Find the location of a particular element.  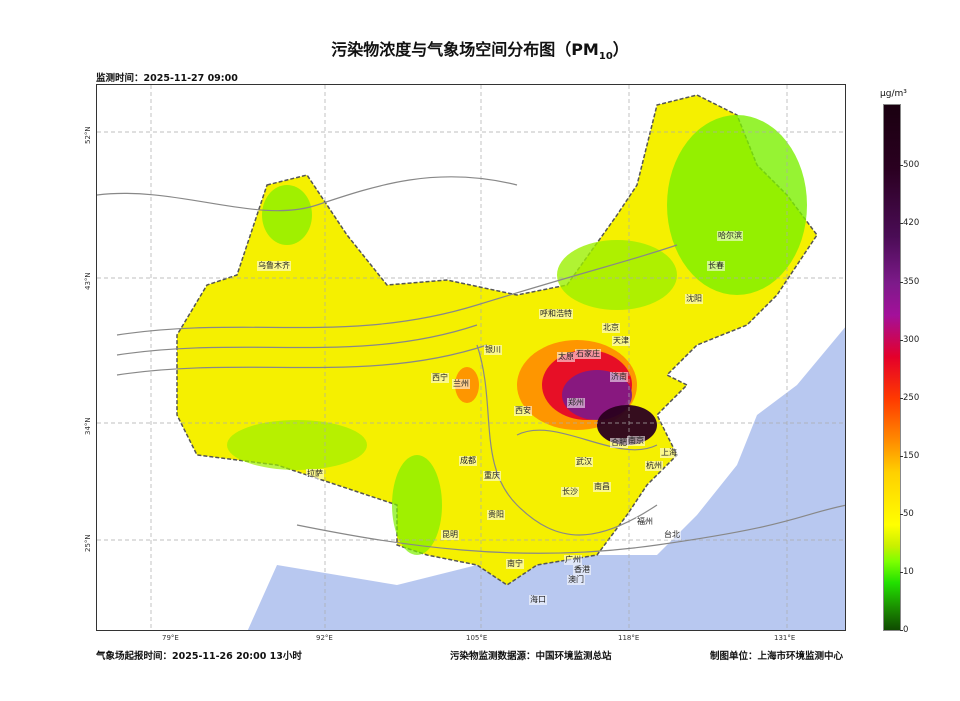

lat-label: 25°N is located at coordinates (88, 543).